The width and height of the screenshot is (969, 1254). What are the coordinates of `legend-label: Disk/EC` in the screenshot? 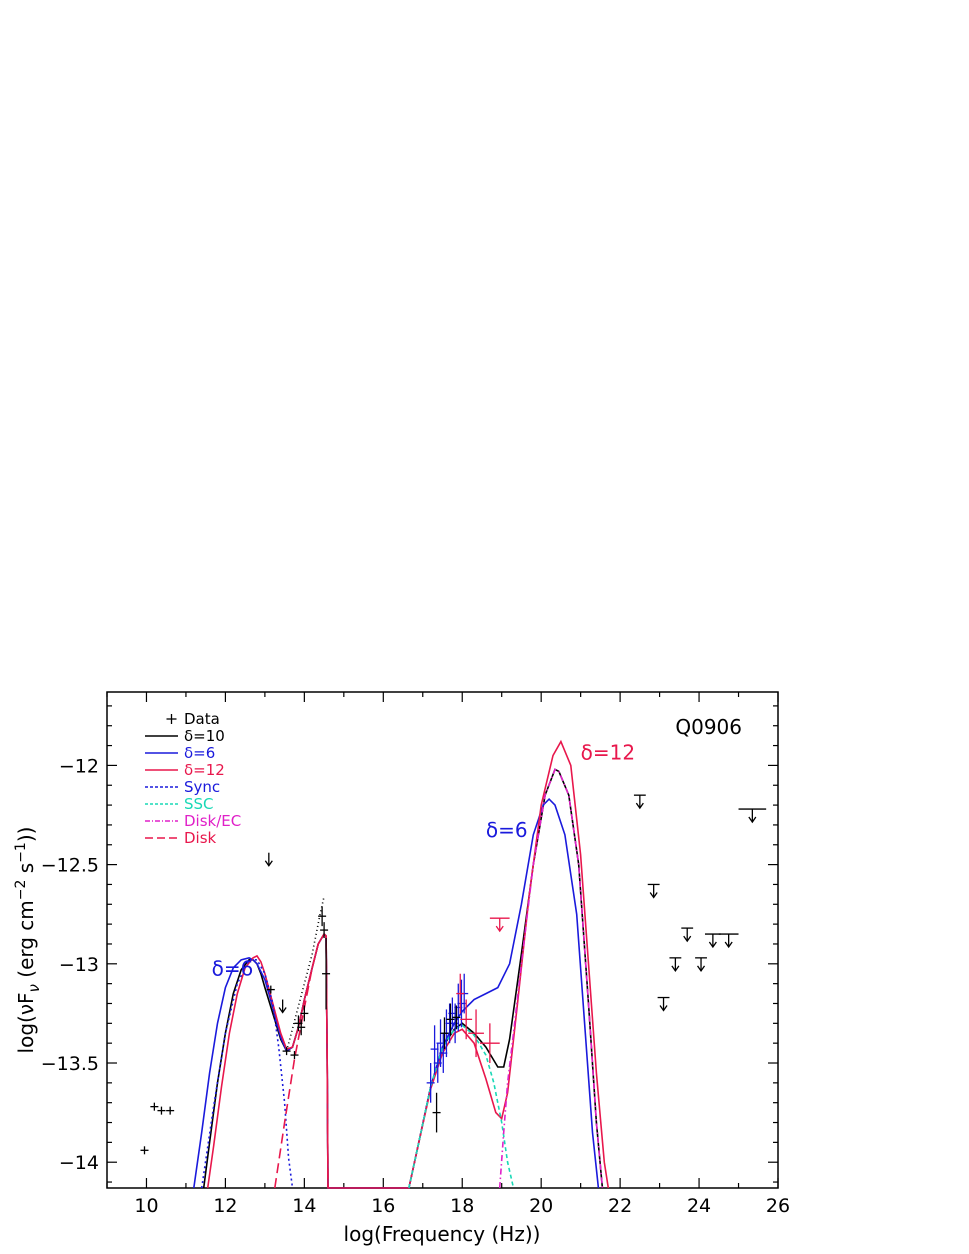 It's located at (212, 821).